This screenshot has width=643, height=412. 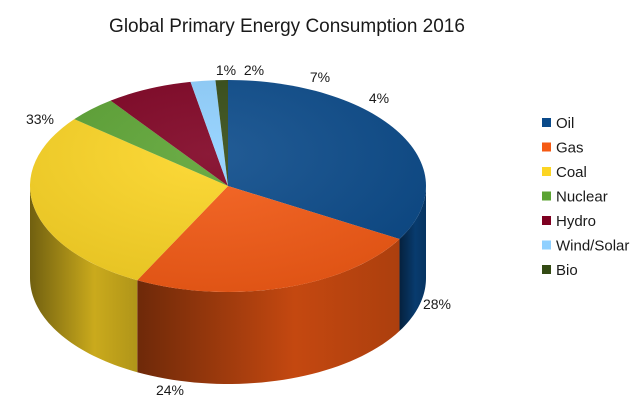 I want to click on data-label-oil: 33%, so click(x=40, y=119).